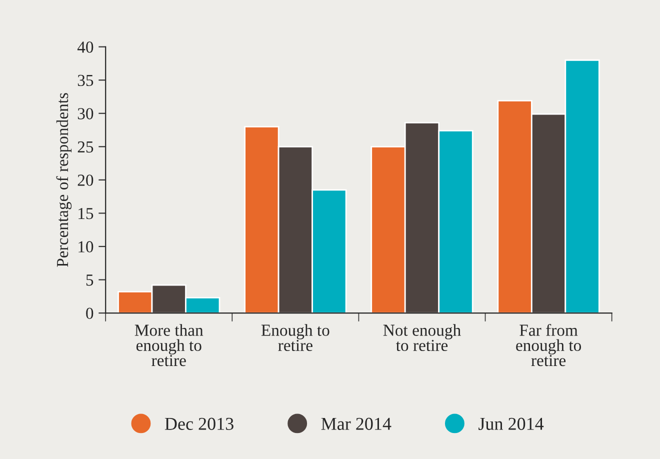 The height and width of the screenshot is (459, 660). I want to click on y-axis-title: Percentage of respondents, so click(64, 180).